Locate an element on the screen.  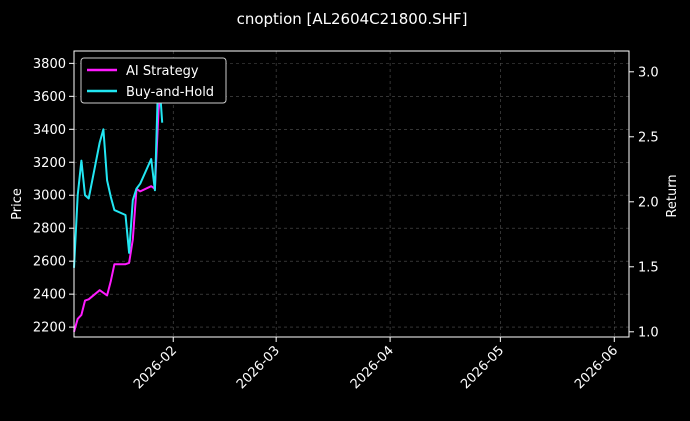
x-tick-label: 2026-05 is located at coordinates (482, 367).